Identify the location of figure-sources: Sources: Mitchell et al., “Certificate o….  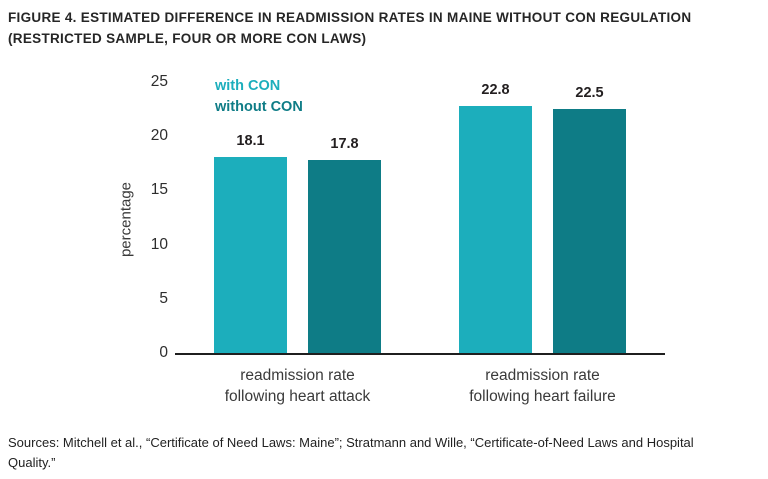
(351, 452).